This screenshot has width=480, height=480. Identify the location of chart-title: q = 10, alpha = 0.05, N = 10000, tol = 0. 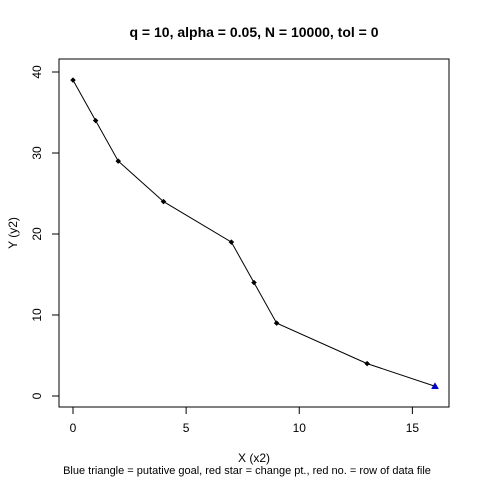
(253, 32).